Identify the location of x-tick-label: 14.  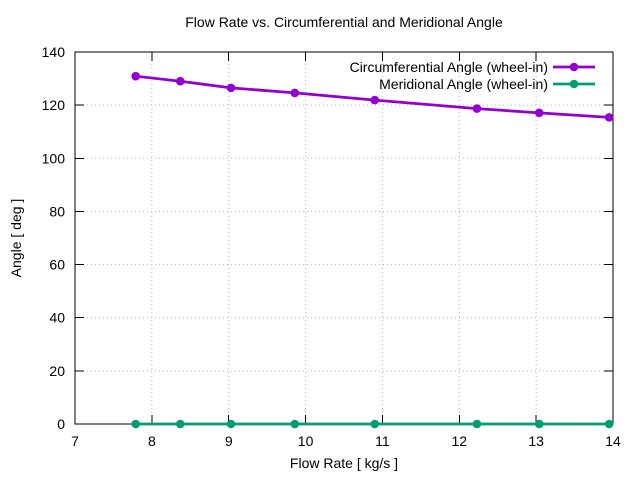
(613, 441).